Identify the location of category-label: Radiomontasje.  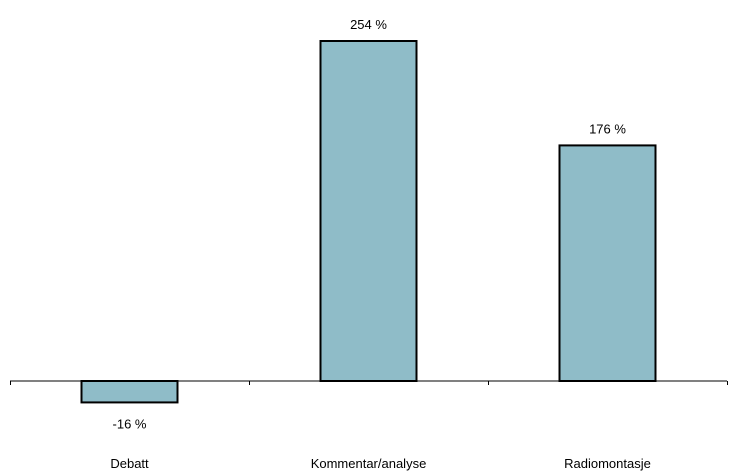
(607, 463).